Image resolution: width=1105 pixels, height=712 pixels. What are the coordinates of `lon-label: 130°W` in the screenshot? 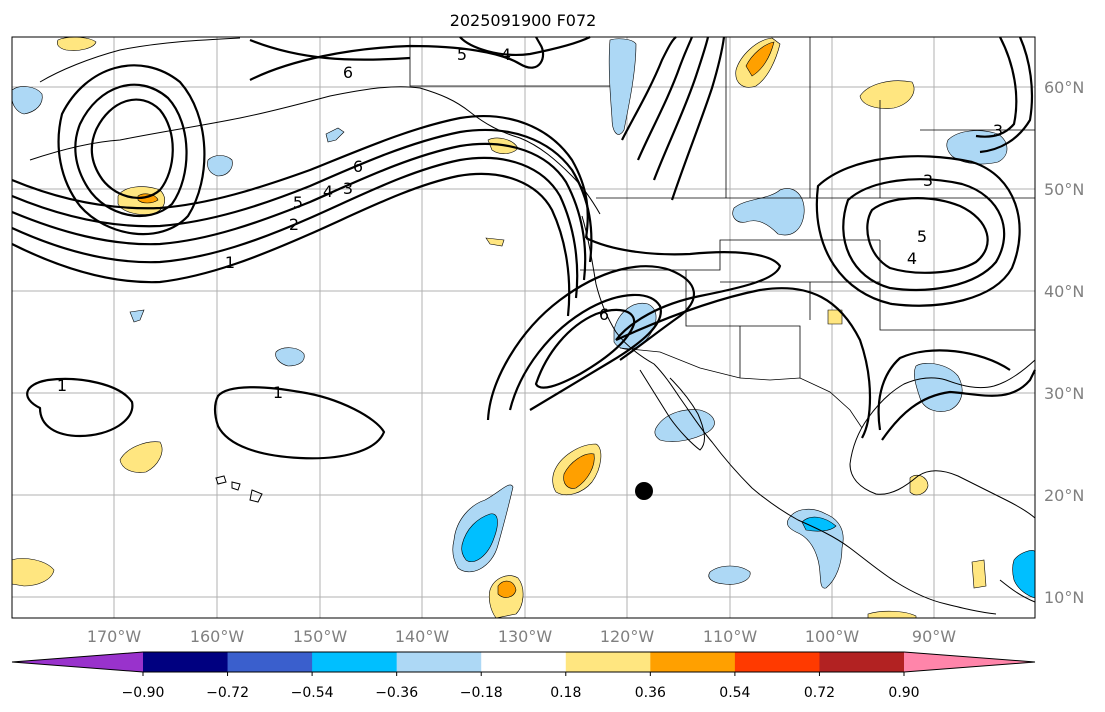 It's located at (525, 636).